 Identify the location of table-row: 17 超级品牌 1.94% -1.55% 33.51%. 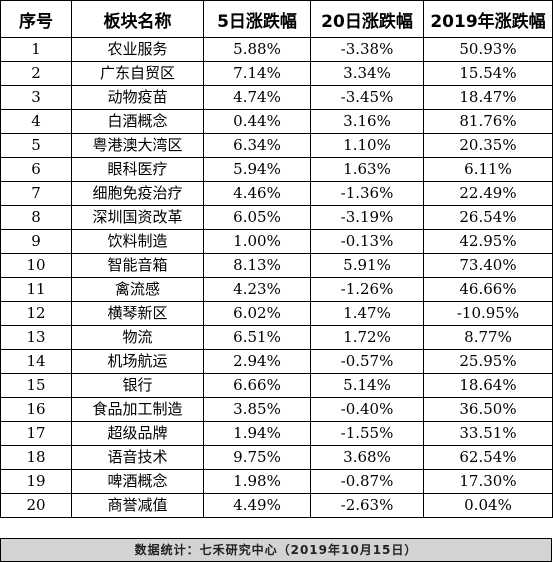
(276, 433).